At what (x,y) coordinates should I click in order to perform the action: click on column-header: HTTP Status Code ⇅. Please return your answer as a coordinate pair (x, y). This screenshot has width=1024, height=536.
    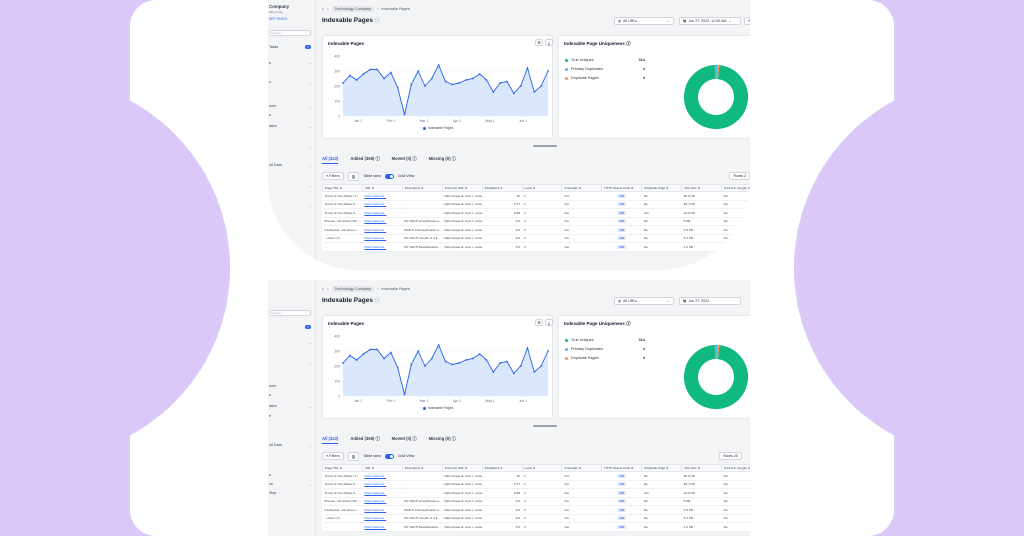
    Looking at the image, I should click on (622, 468).